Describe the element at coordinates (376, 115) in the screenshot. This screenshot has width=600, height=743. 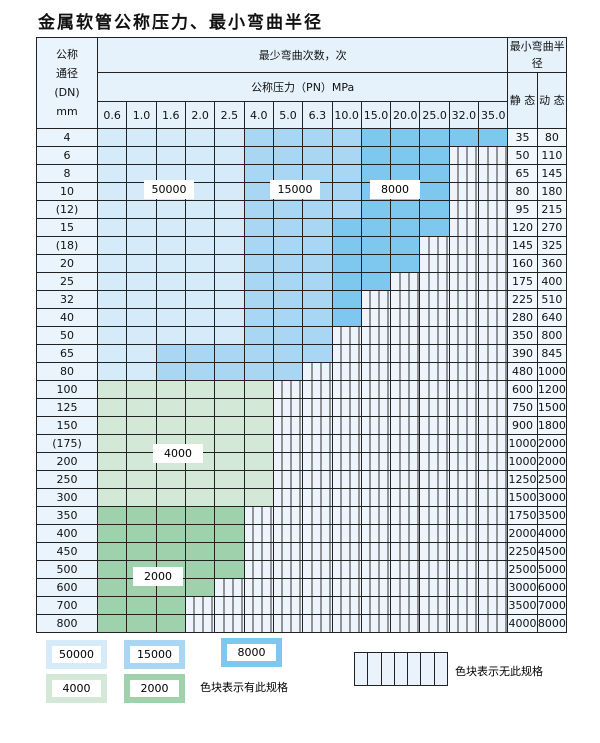
I see `pressure-column-header: 15.0` at that location.